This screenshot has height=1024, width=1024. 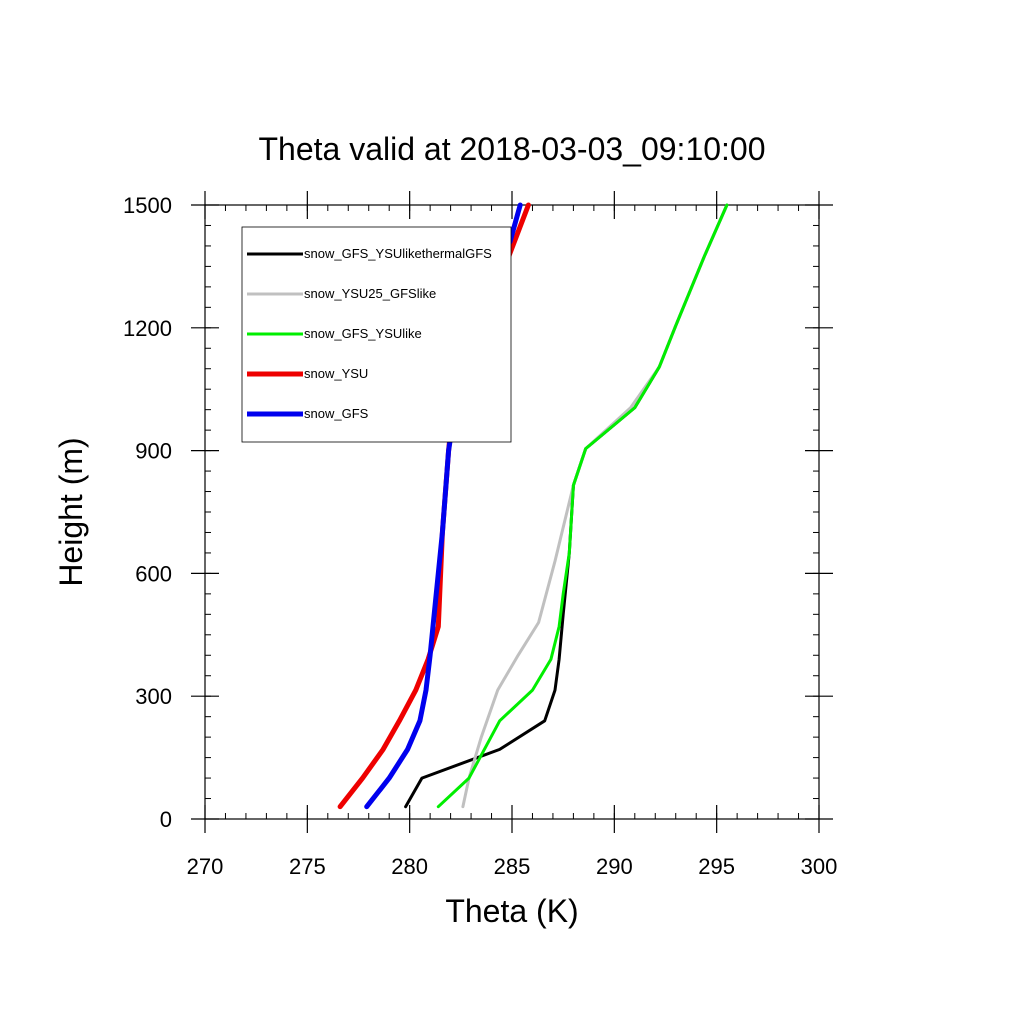 What do you see at coordinates (307, 866) in the screenshot?
I see `x-tick-label: 275` at bounding box center [307, 866].